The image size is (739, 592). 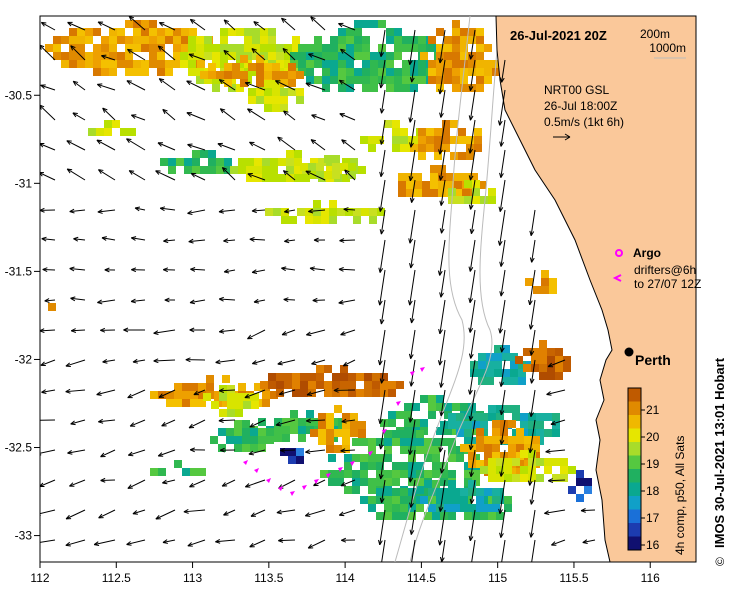 I want to click on y-tick-label: -32, so click(x=24, y=359).